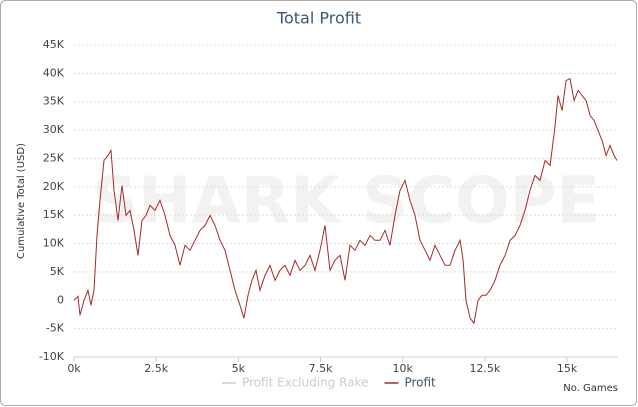 The width and height of the screenshot is (638, 407). I want to click on y-tick-label: 45K, so click(54, 44).